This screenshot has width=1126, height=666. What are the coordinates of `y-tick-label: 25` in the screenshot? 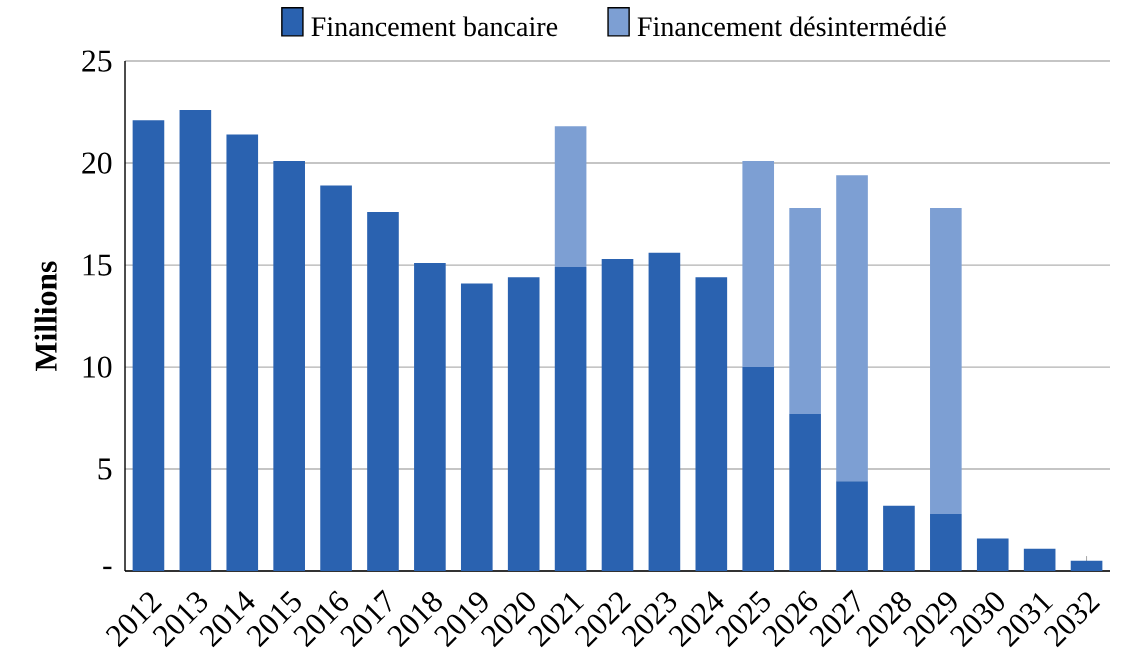 It's located at (97, 61).